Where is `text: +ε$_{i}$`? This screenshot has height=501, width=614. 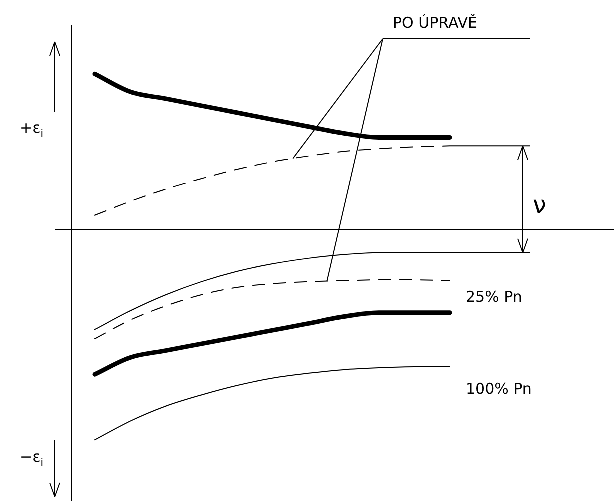 text: +ε$_{i}$ is located at coordinates (32, 129).